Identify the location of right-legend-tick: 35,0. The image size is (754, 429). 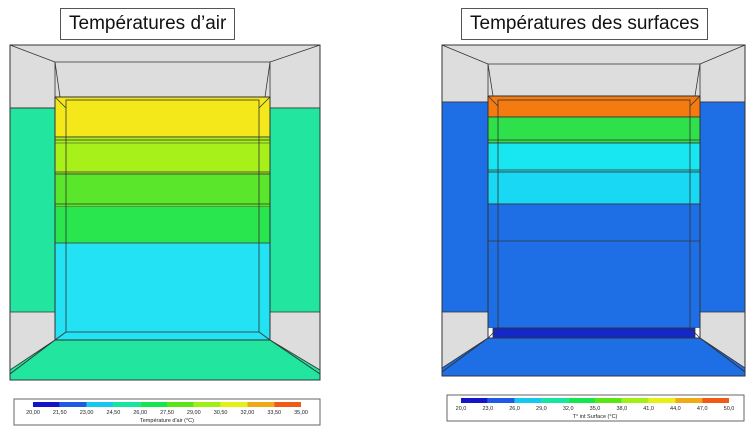
(595, 409).